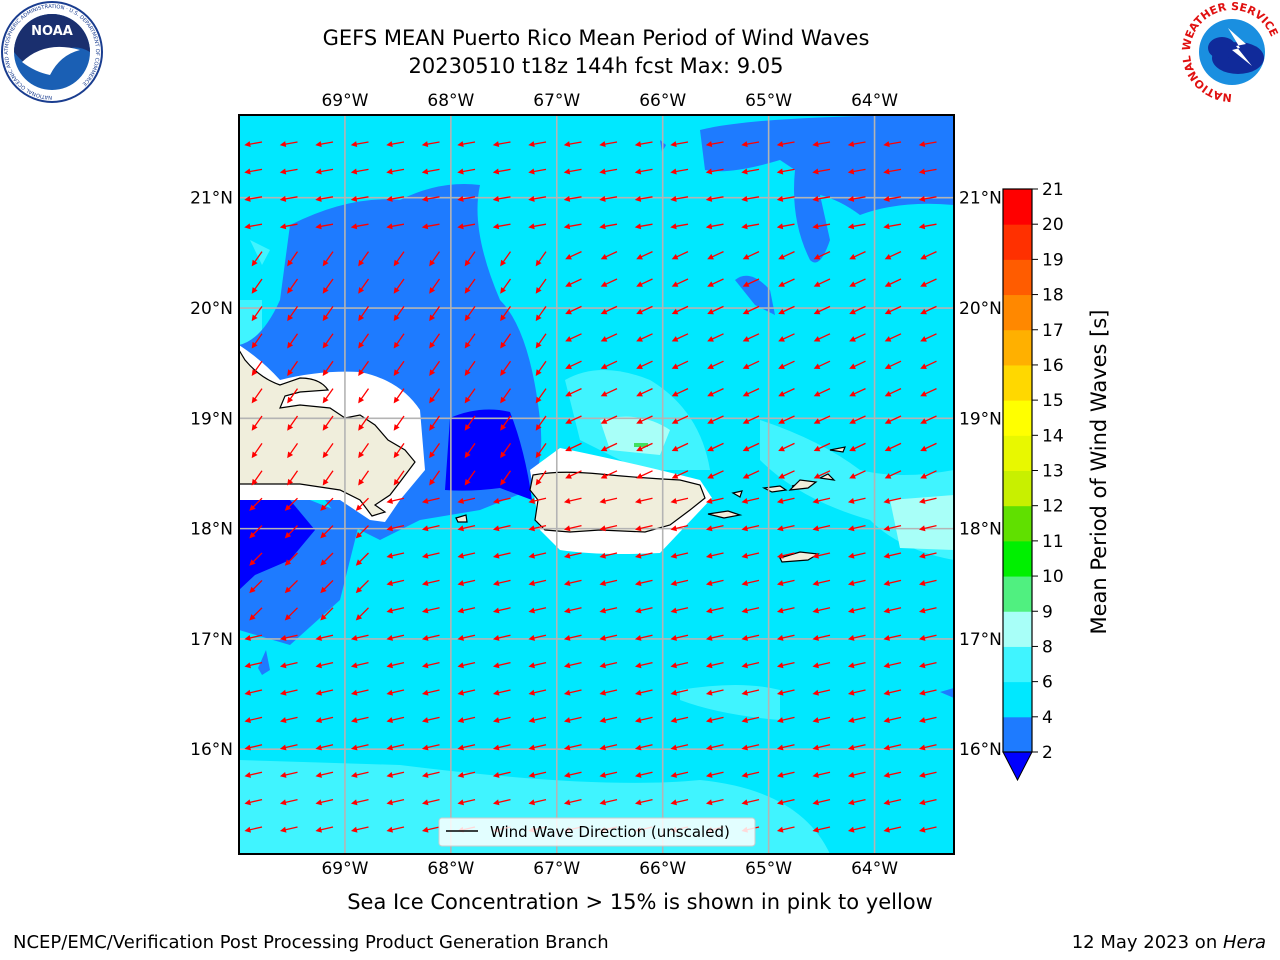 This screenshot has width=1280, height=960. I want to click on lon-tick-label: 66°W, so click(662, 101).